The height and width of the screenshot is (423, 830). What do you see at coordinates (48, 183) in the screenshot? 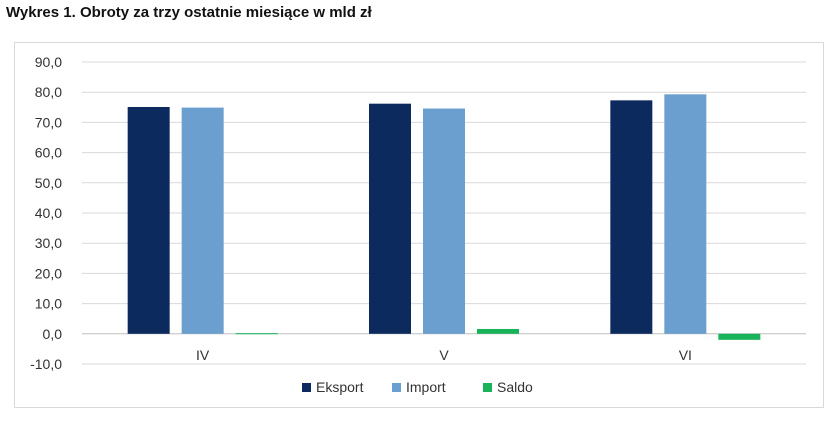
I see `y-tick-label: 50,0` at bounding box center [48, 183].